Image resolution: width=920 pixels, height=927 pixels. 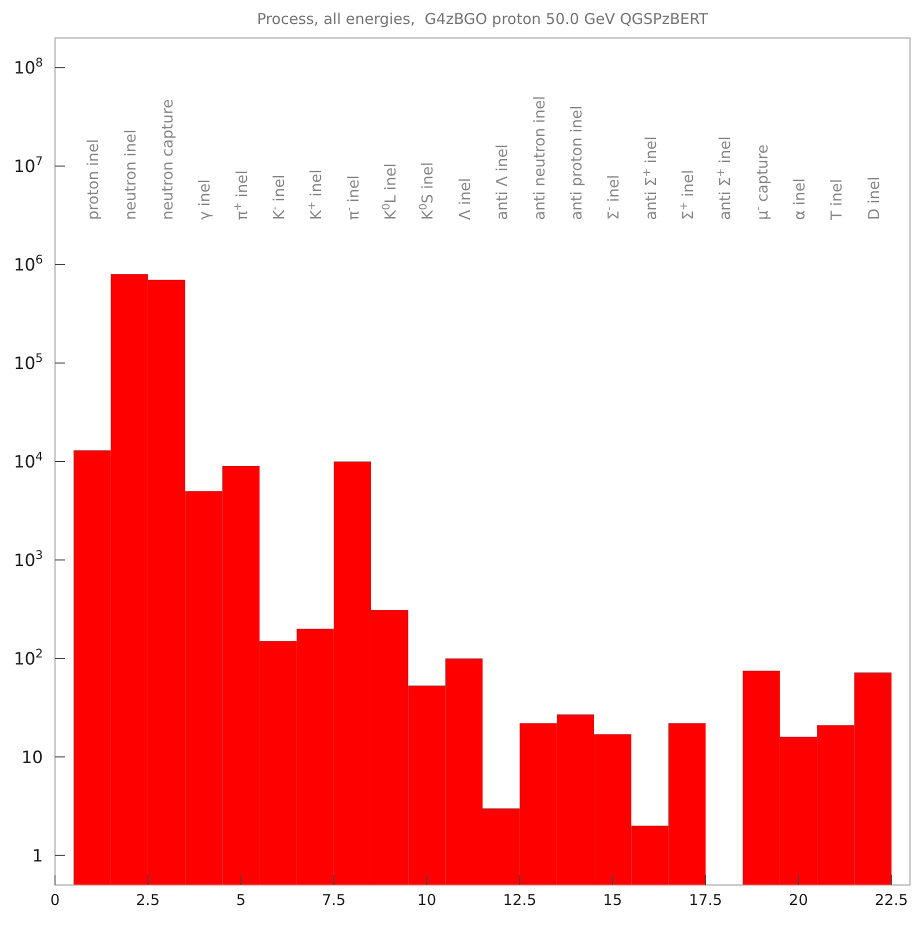 What do you see at coordinates (891, 900) in the screenshot?
I see `x-tick-label: 22.5` at bounding box center [891, 900].